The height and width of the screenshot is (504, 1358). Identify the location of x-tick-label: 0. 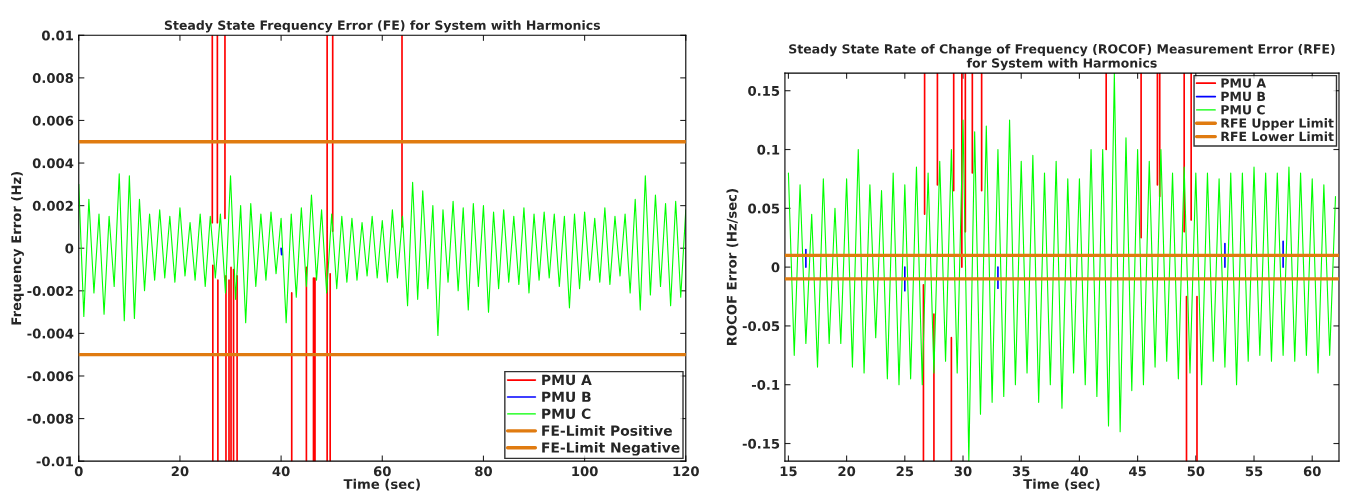
(78, 471).